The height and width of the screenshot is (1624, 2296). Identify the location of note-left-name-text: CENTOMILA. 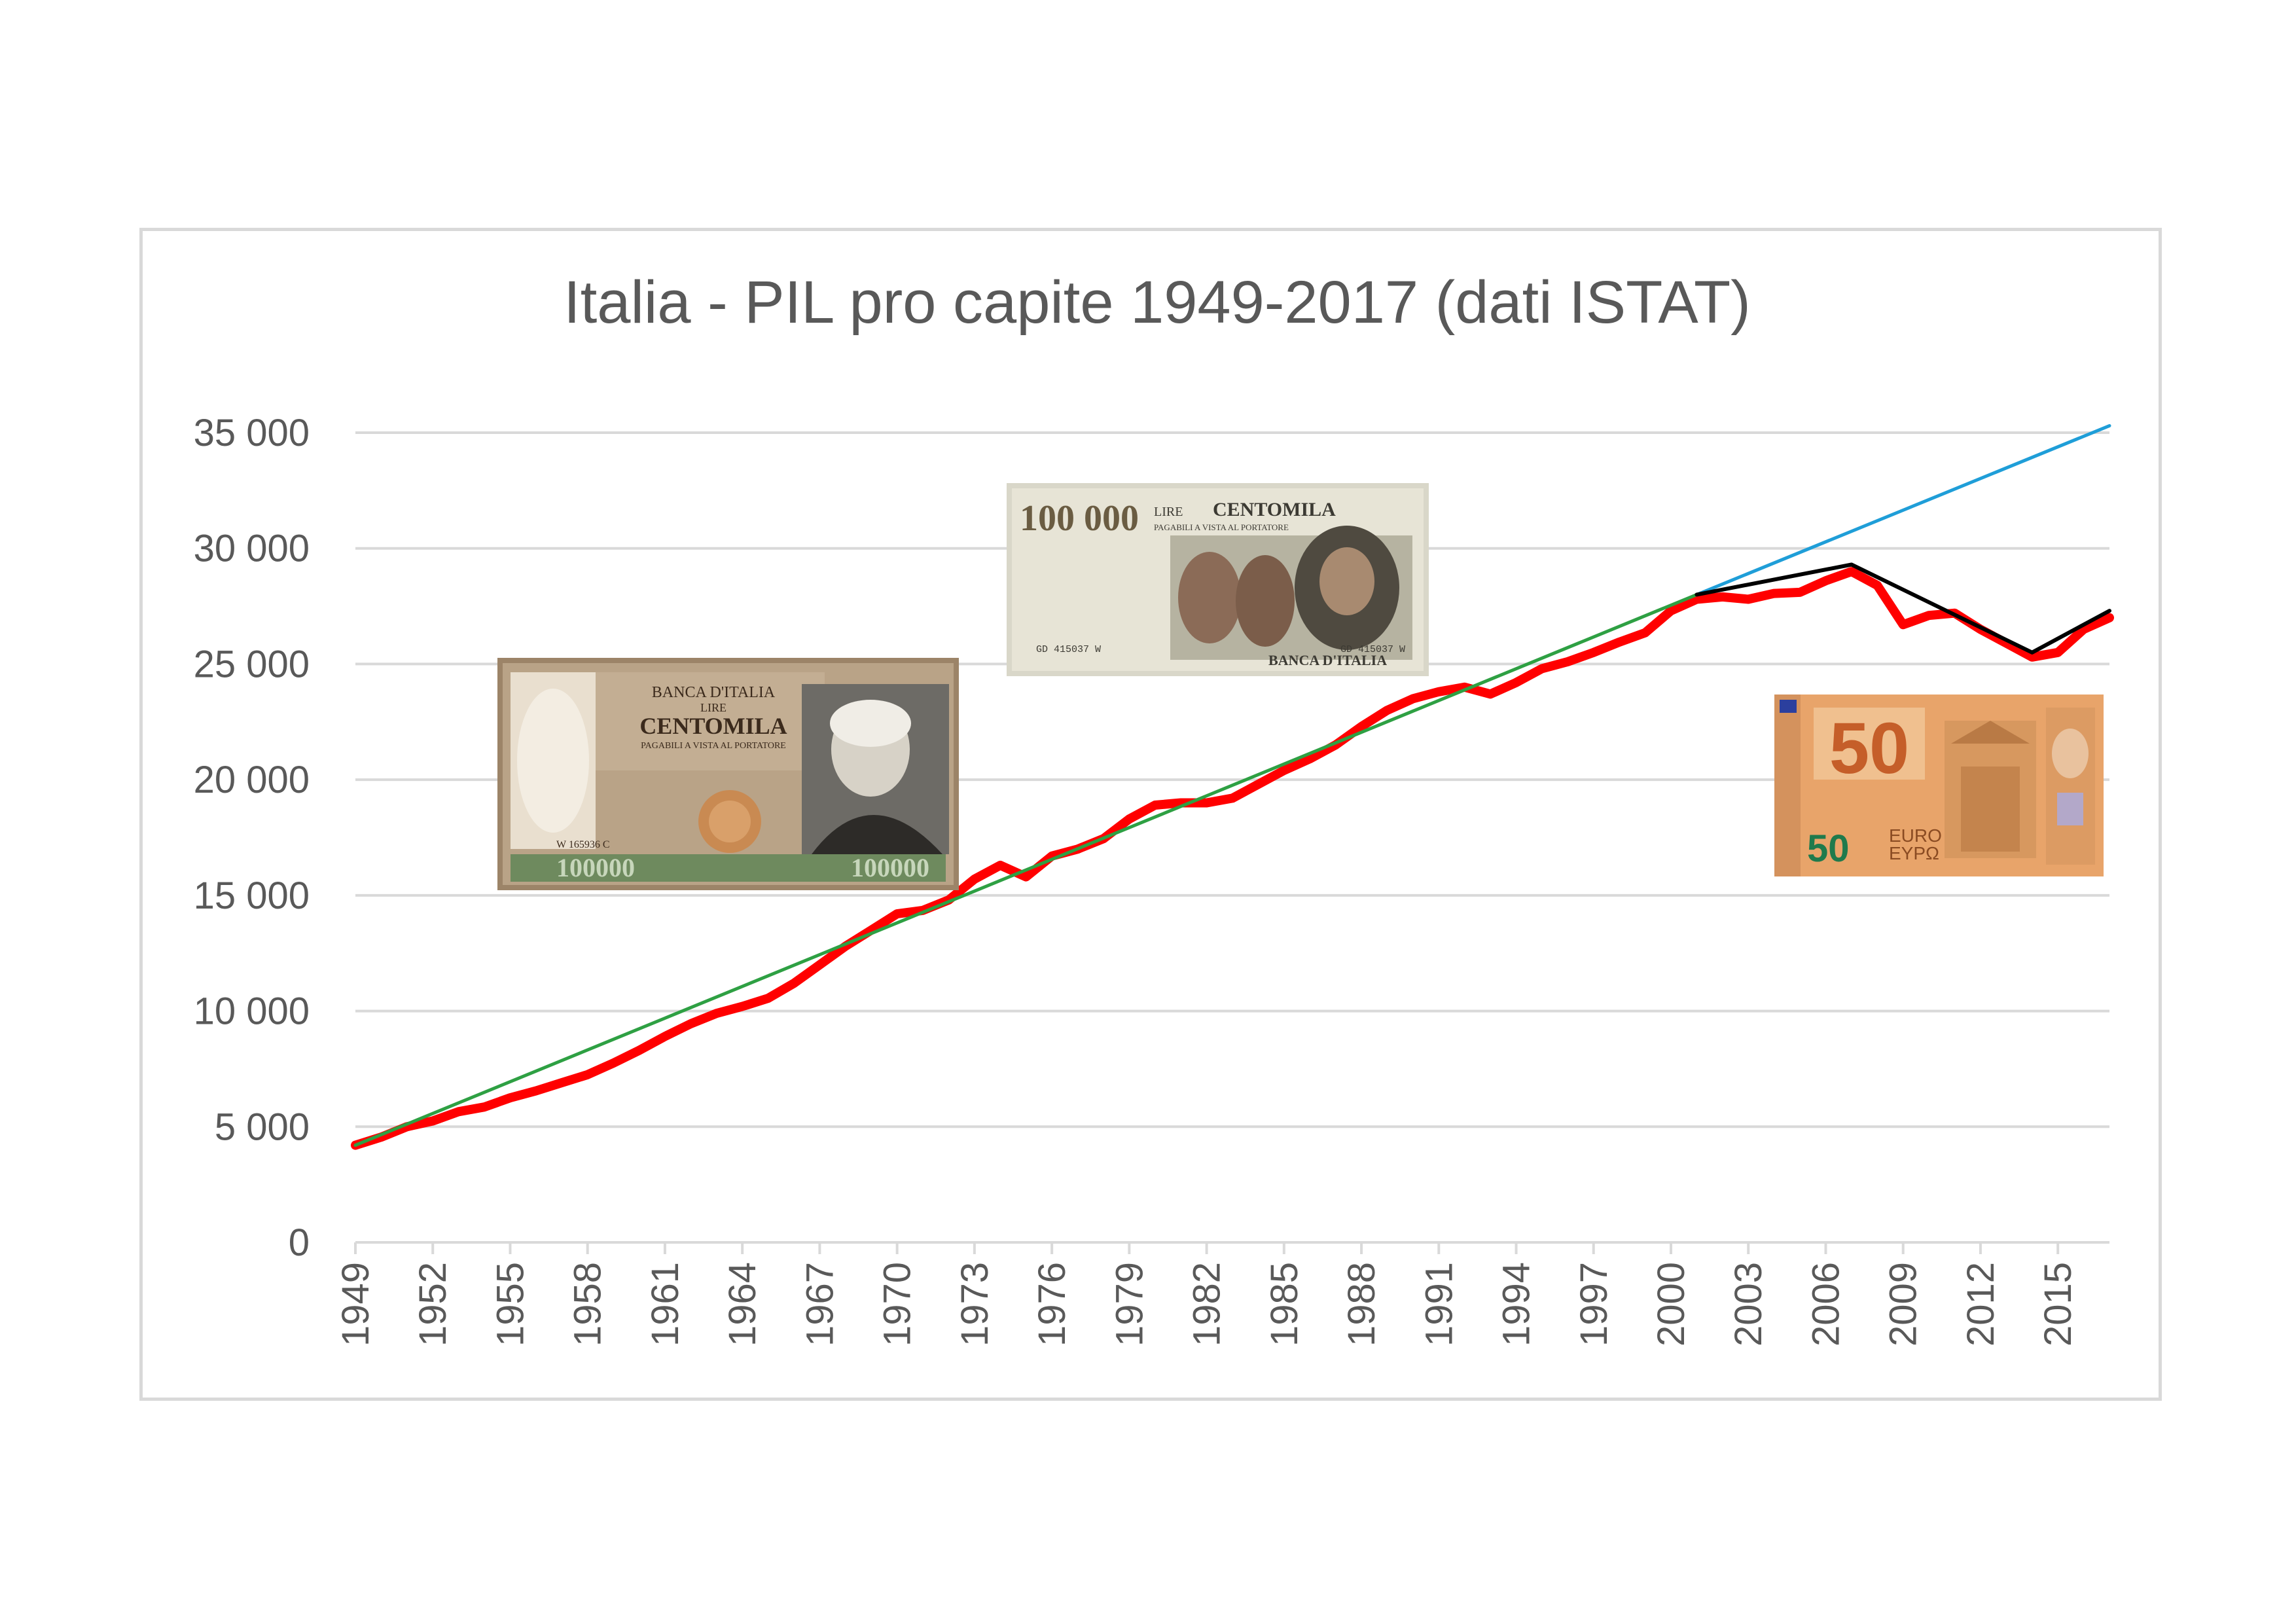
(713, 726).